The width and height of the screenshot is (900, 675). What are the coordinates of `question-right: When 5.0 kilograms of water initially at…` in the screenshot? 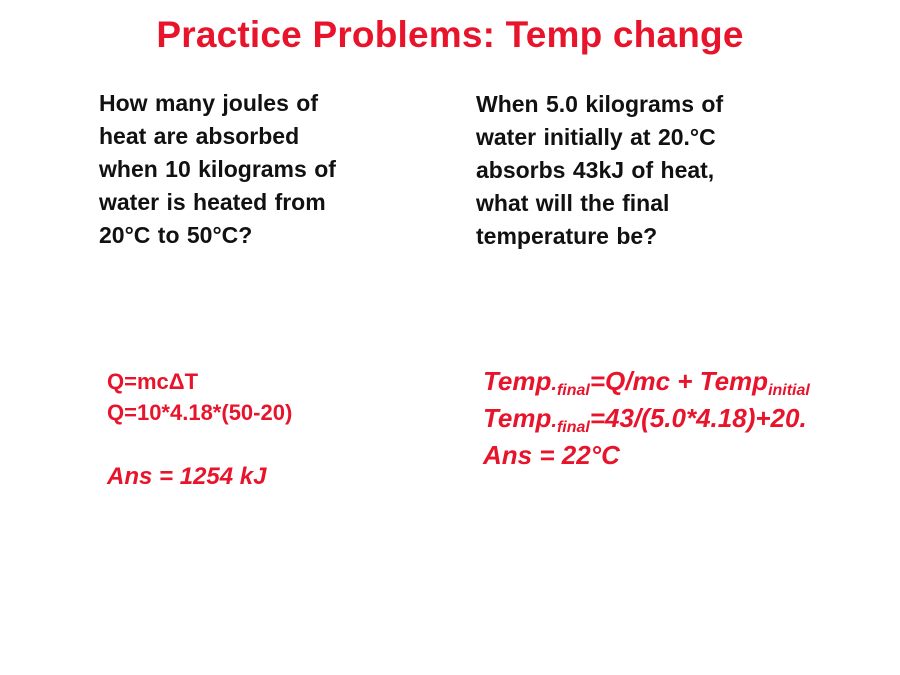 It's located at (628, 170).